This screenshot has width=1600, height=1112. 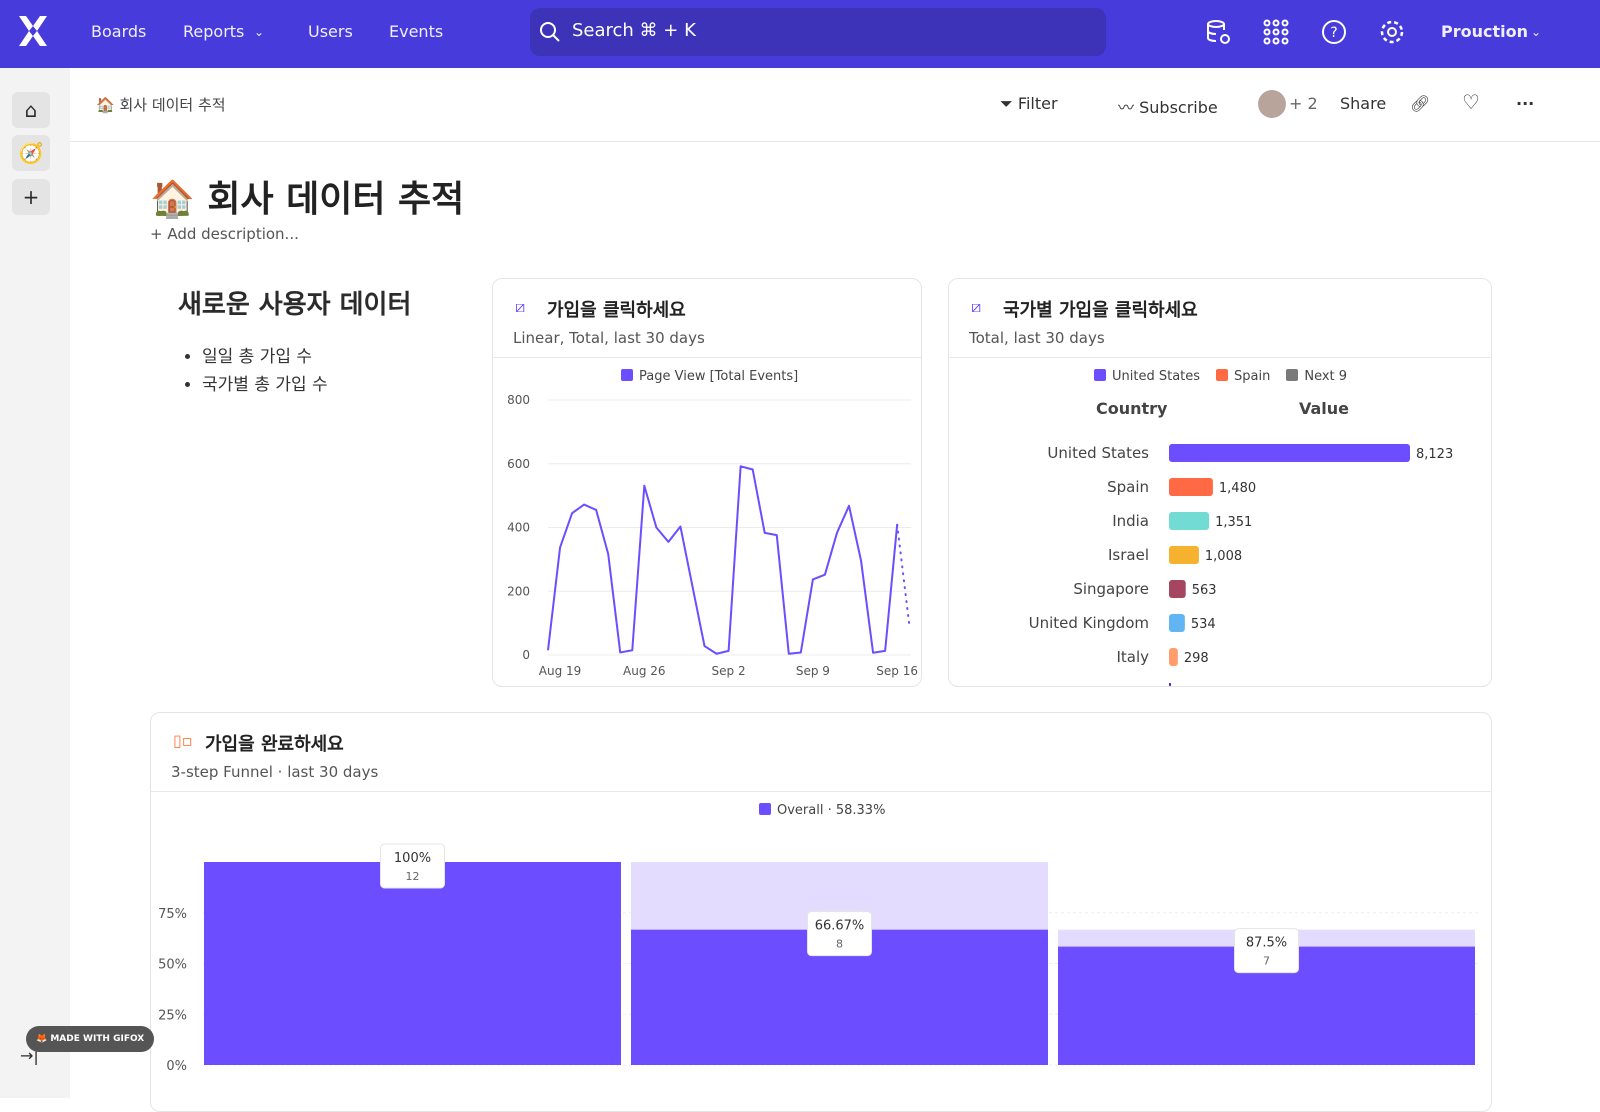 I want to click on funnel-bar, so click(x=412, y=963).